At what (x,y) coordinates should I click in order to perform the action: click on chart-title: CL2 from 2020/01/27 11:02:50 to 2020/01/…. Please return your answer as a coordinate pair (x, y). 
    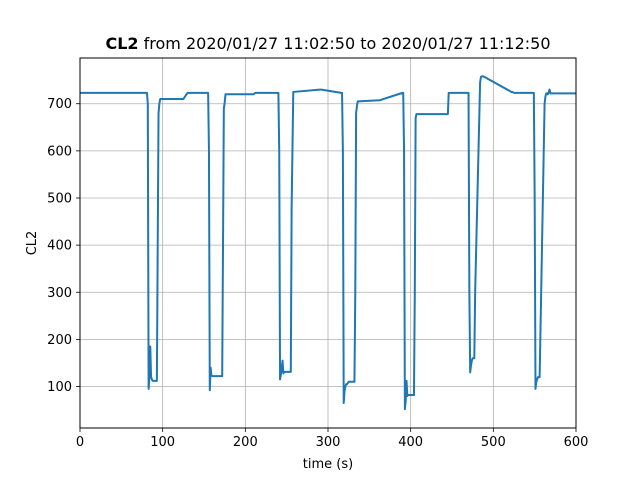
    Looking at the image, I should click on (327, 43).